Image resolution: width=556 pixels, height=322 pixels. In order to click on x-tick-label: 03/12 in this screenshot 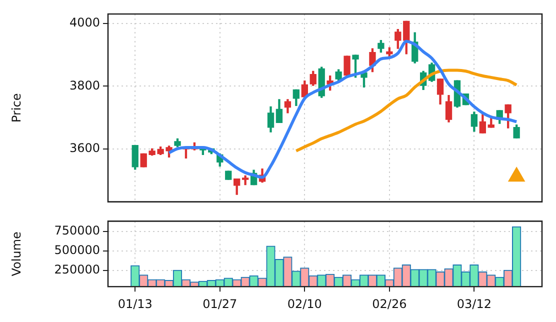, I will do `click(474, 303)`.